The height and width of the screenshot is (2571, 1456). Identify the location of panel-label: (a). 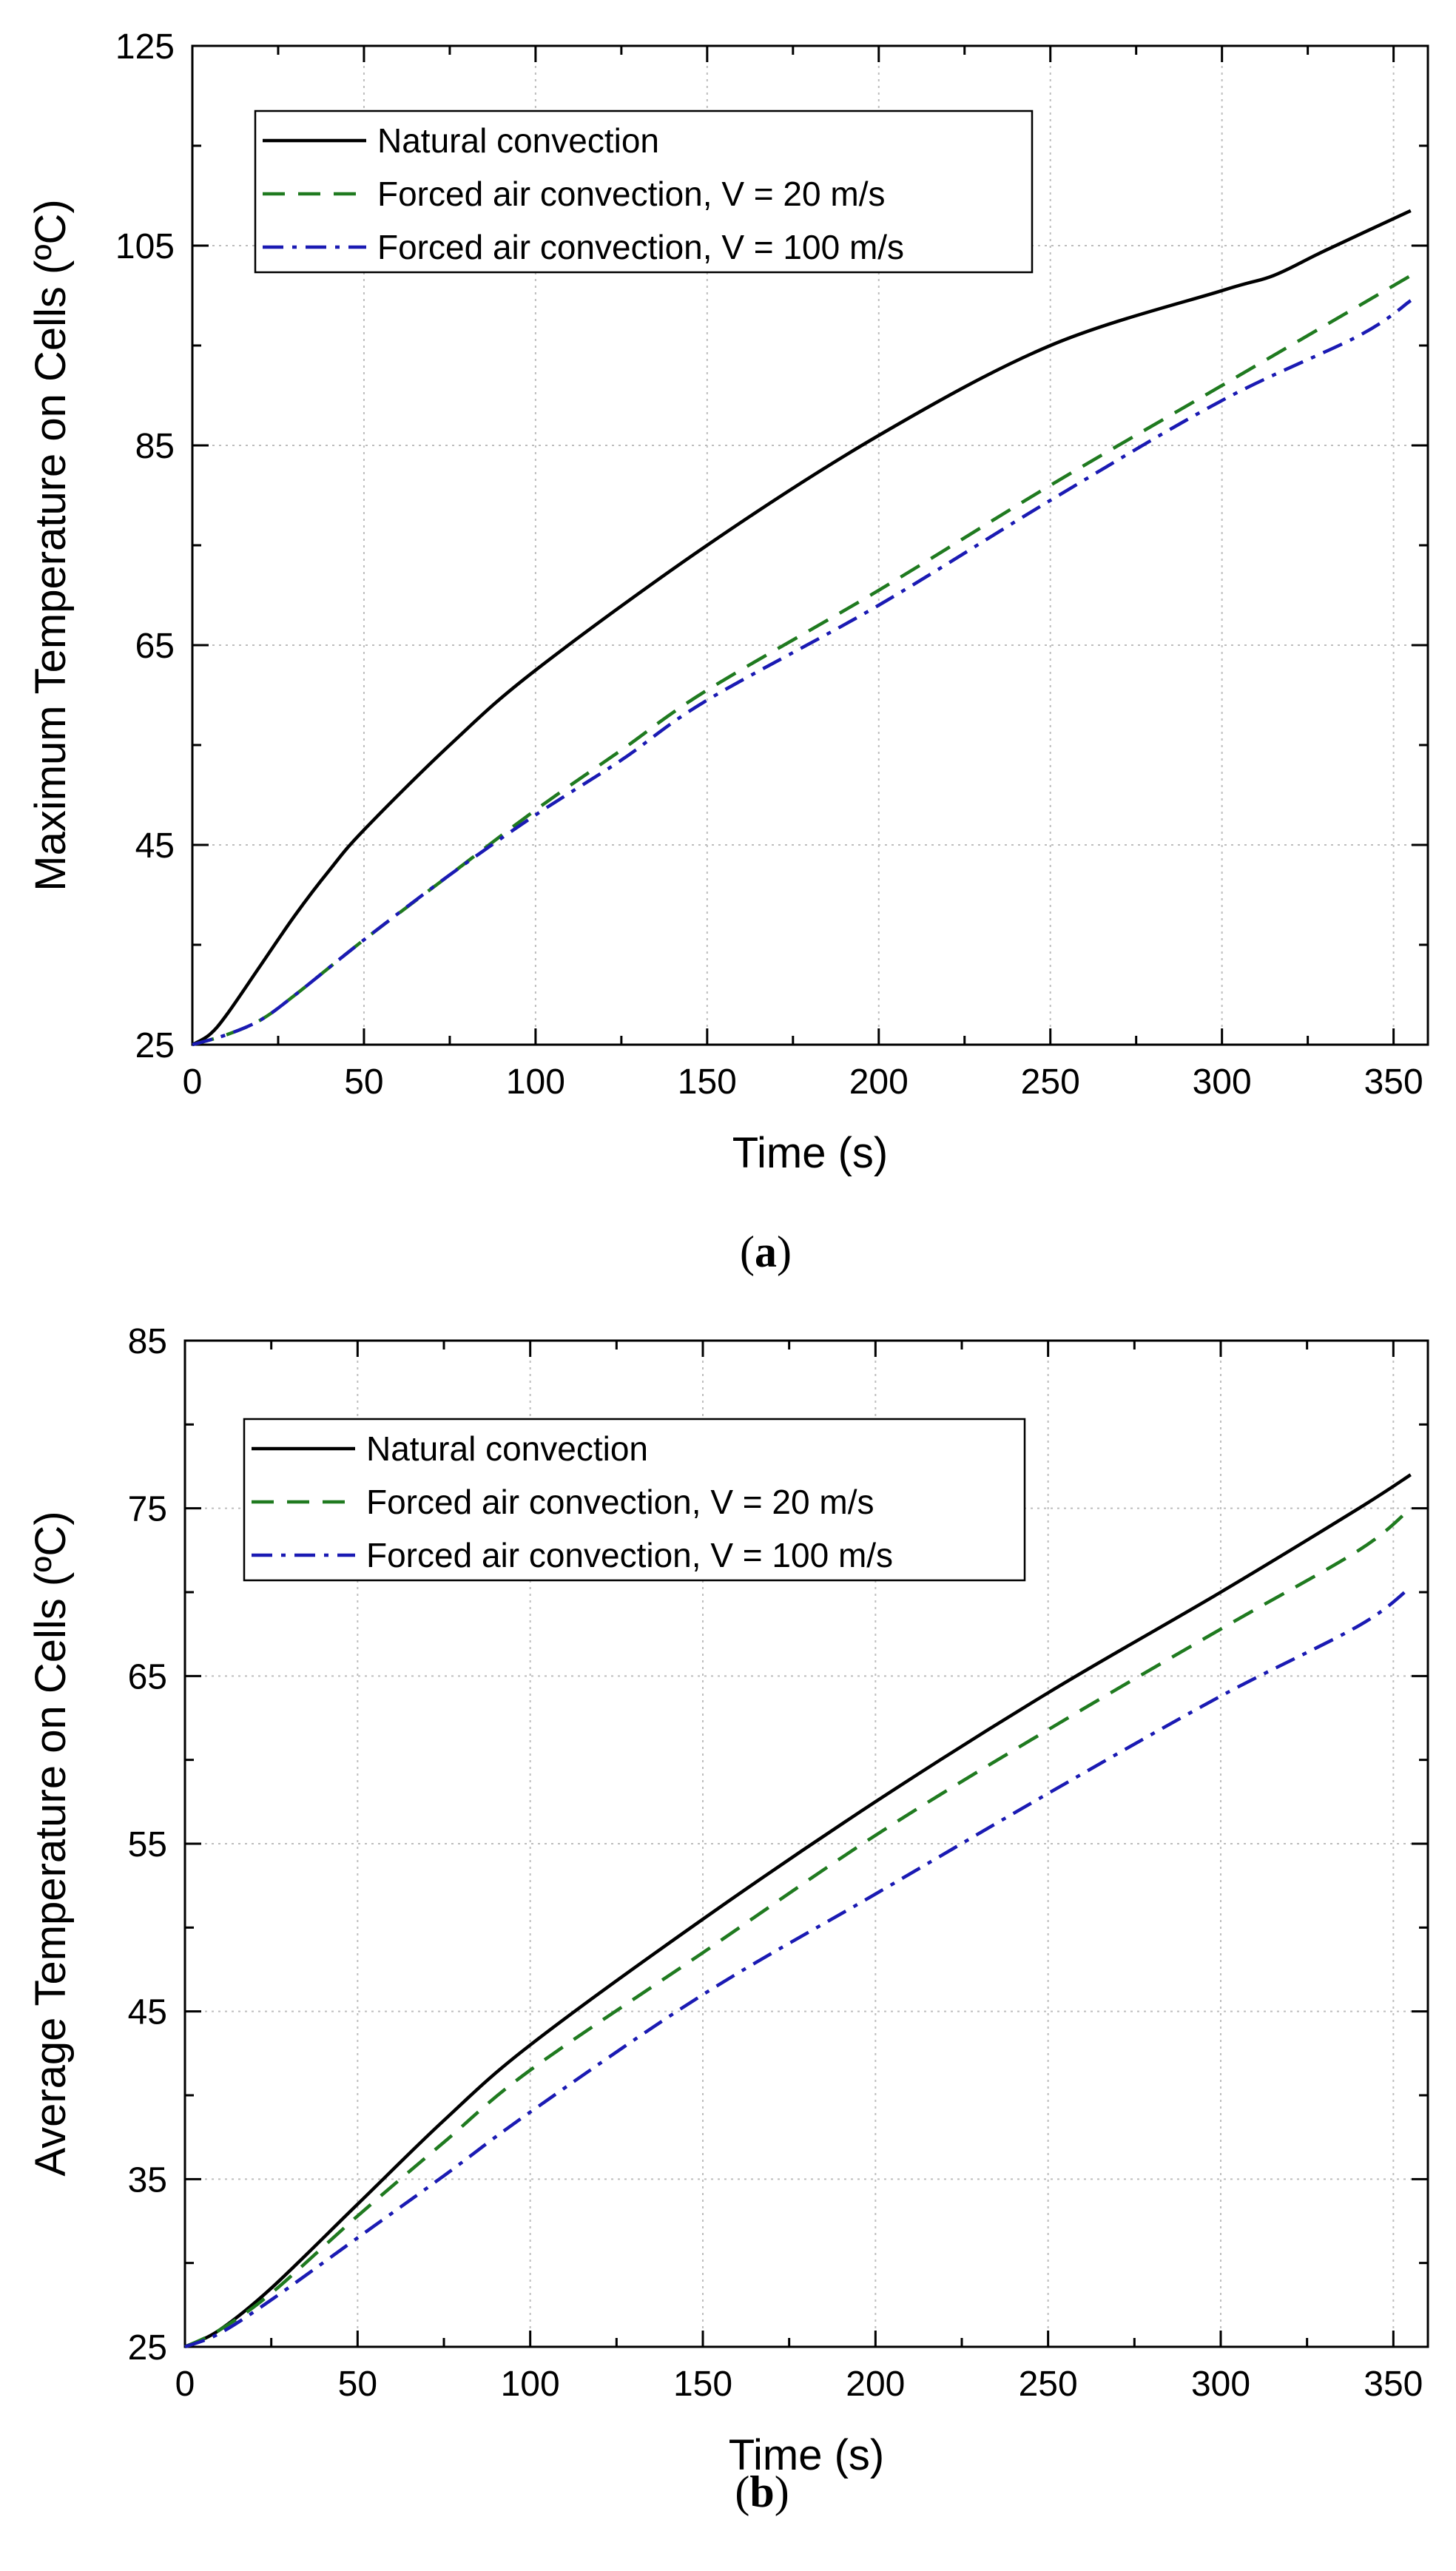
(766, 1252).